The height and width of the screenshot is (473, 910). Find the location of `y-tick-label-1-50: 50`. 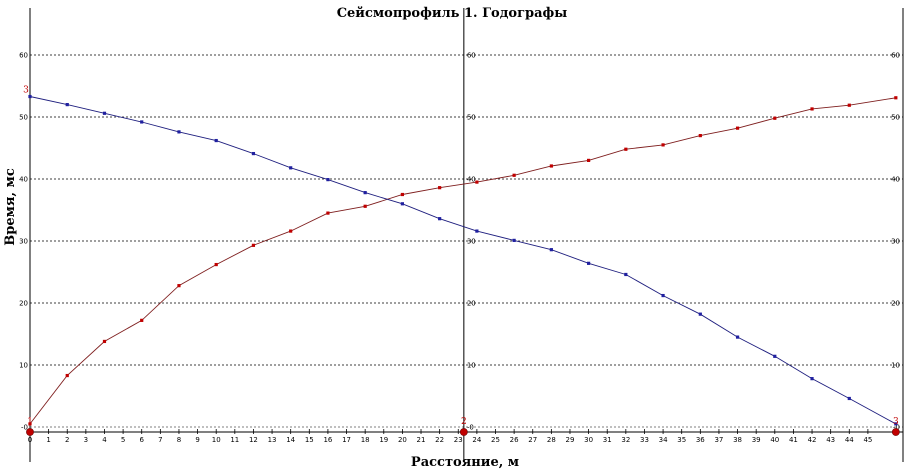

y-tick-label-1-50: 50 is located at coordinates (23, 118).